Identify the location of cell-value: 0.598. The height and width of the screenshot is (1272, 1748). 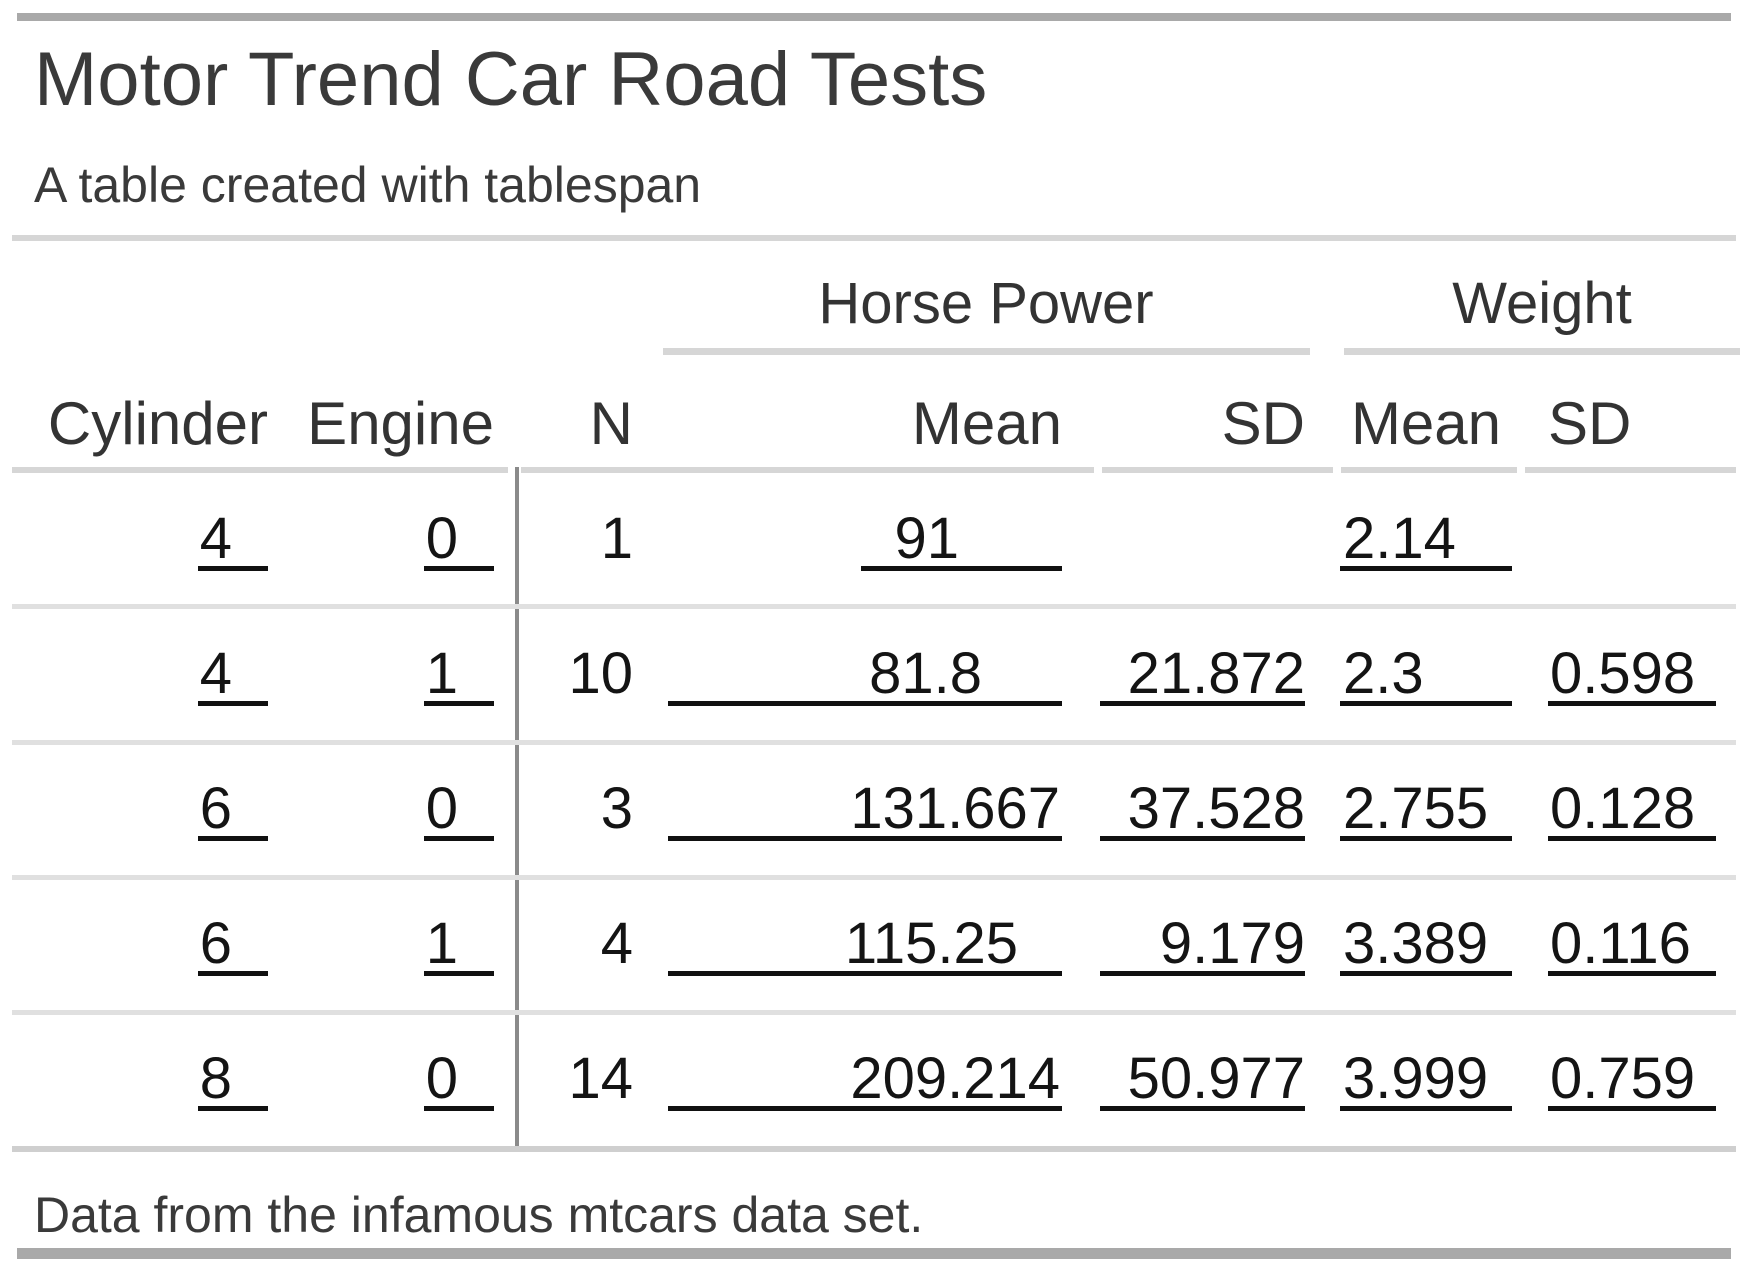
(1632, 675).